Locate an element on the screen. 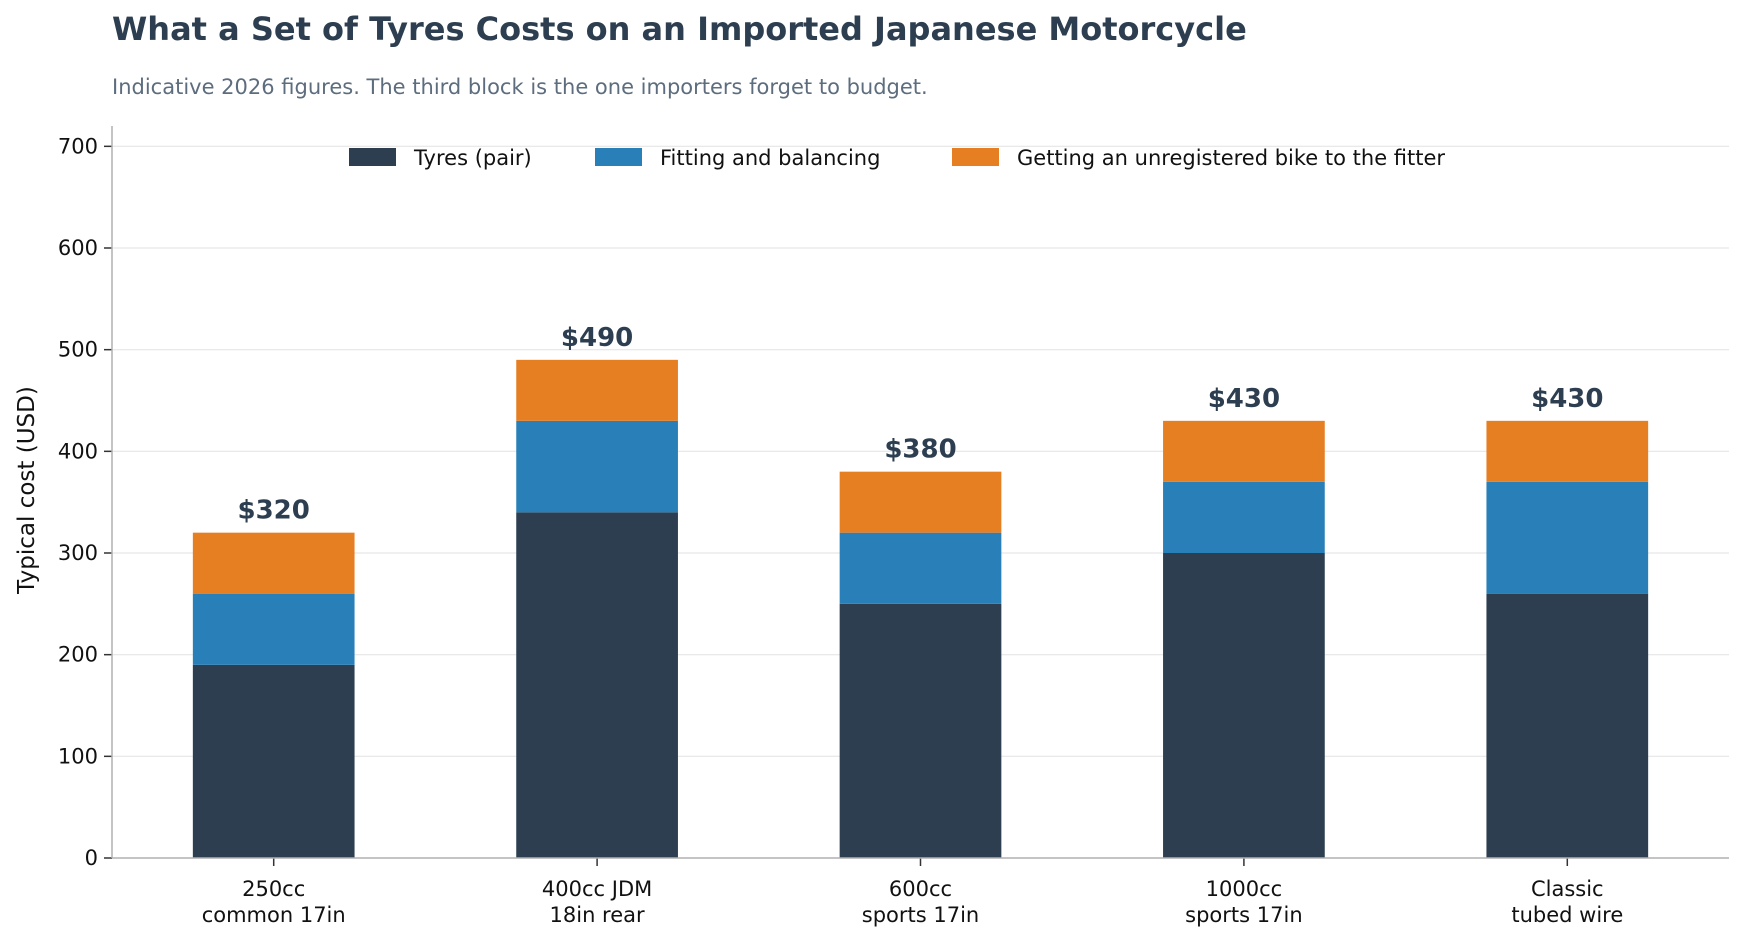  total-label-2: $380 is located at coordinates (920, 450).